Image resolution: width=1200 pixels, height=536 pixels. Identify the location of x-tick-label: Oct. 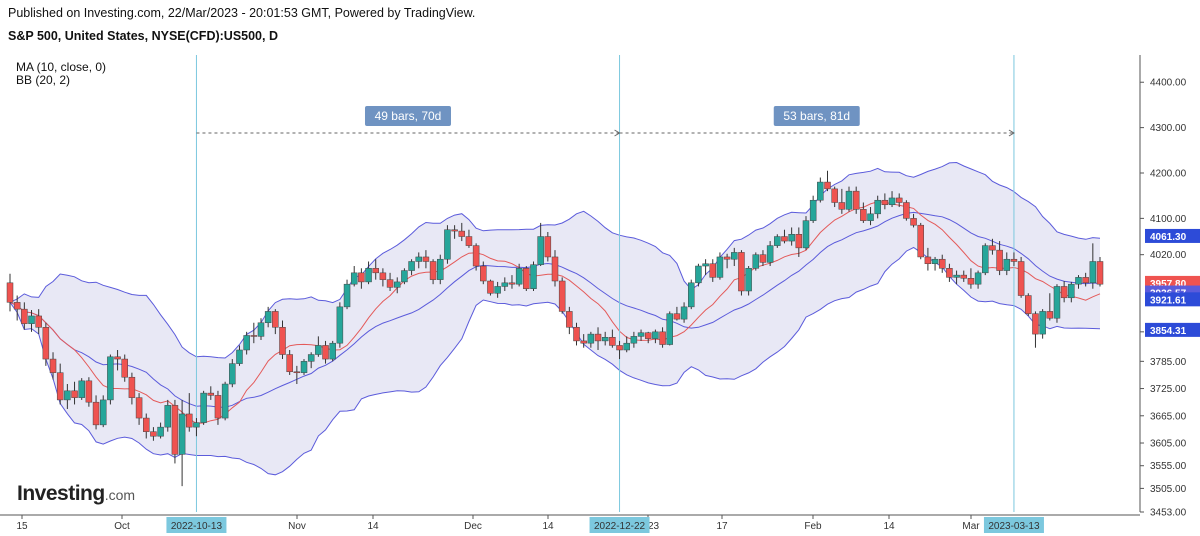
(122, 526).